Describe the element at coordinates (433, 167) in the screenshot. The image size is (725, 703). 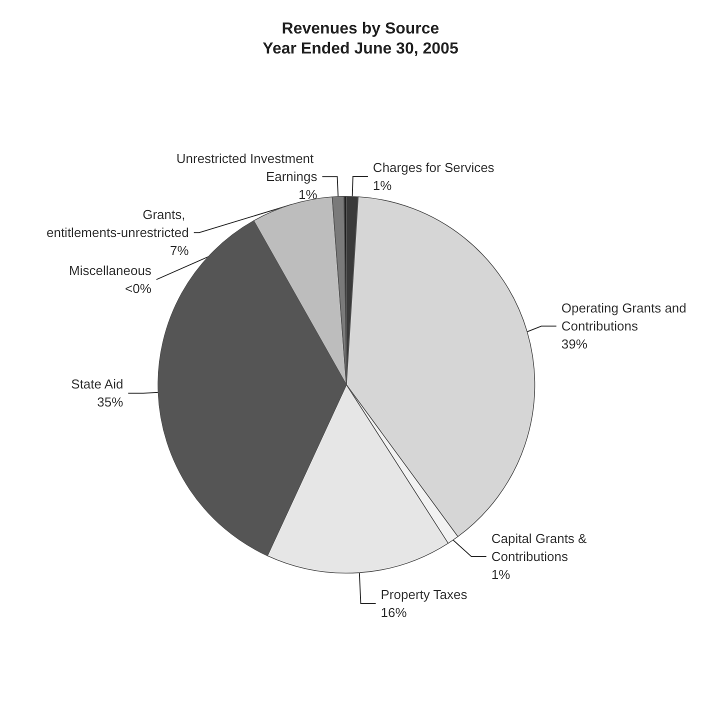
I see `slice-label: Charges for Services` at that location.